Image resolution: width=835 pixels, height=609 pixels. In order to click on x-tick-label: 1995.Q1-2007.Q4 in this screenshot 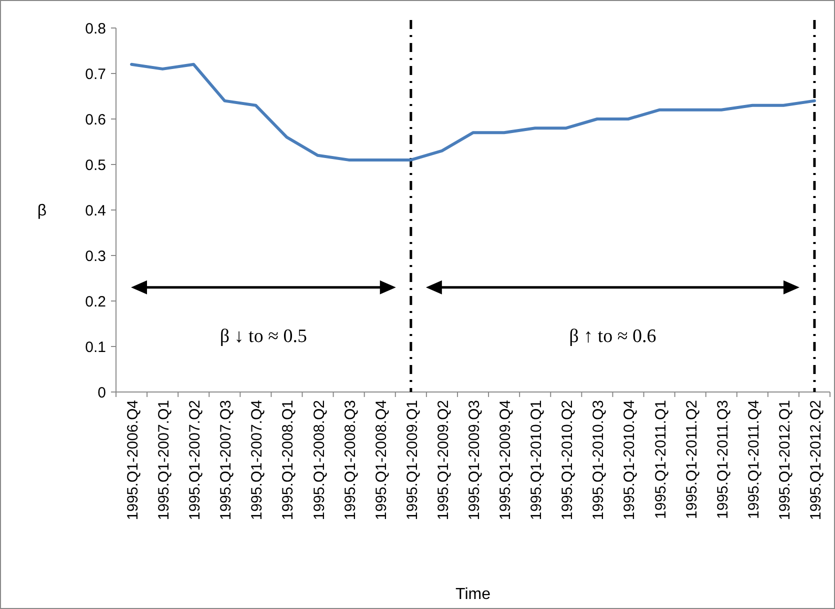, I will do `click(257, 460)`.